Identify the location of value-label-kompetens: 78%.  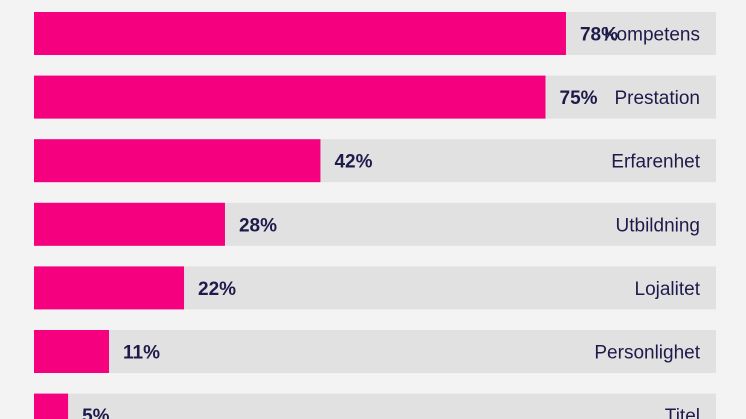
(599, 35).